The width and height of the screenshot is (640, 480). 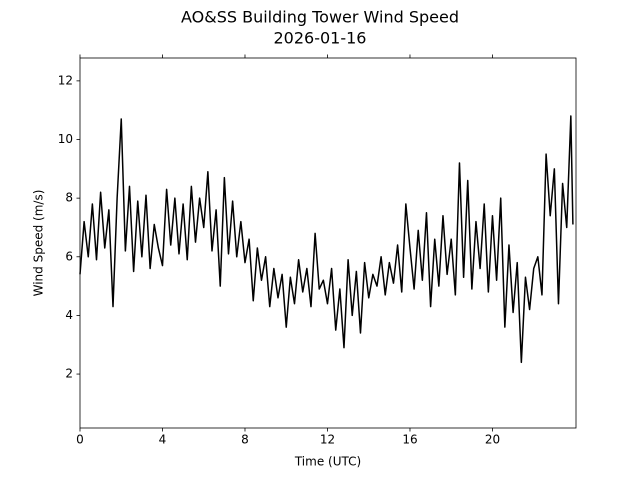 I want to click on y-tick-label: 10, so click(x=65, y=139).